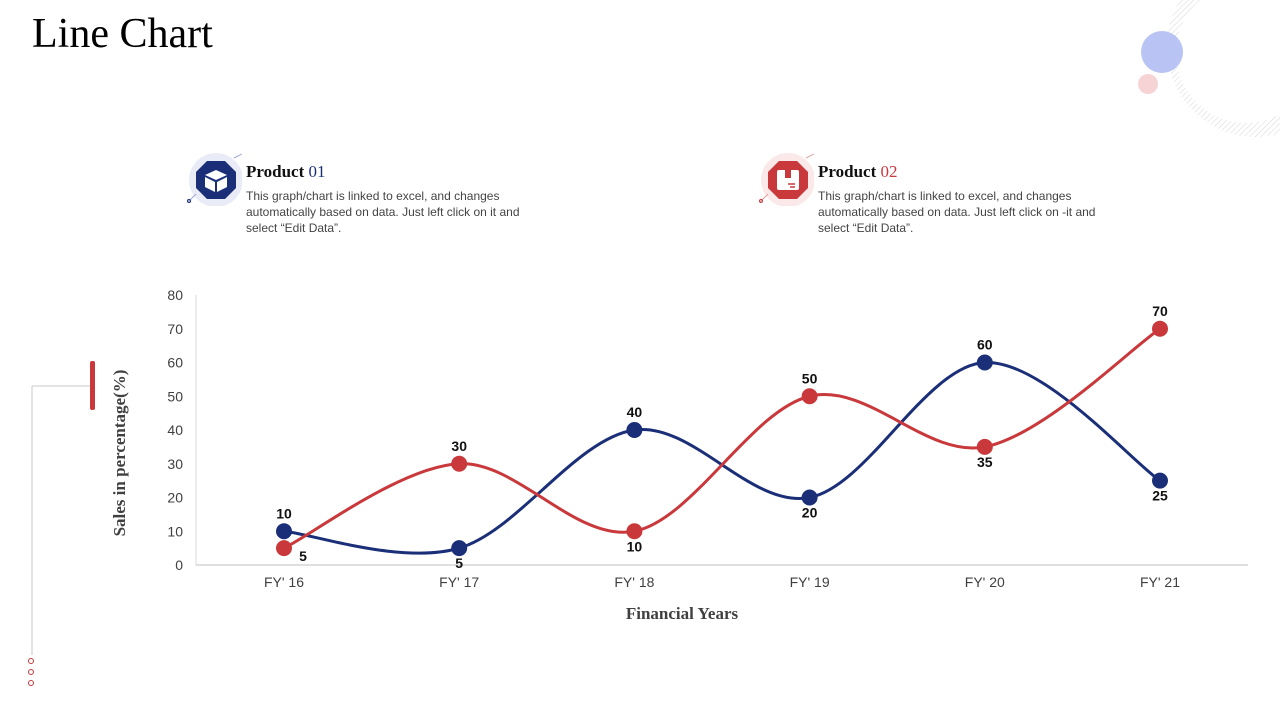 The image size is (1280, 720). I want to click on y-tick-label: 0, so click(179, 565).